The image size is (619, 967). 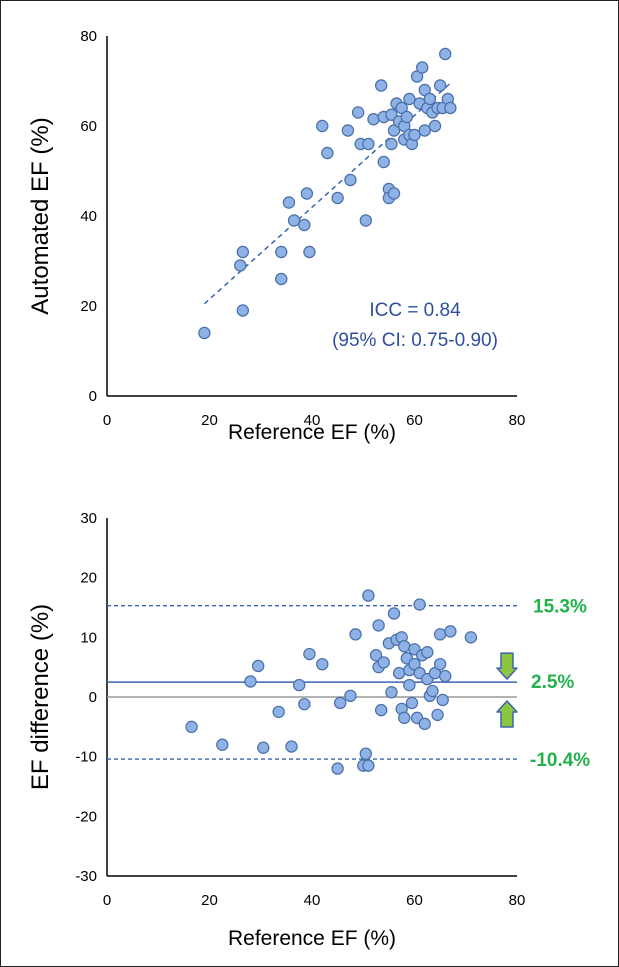 I want to click on arrow-up-icon, so click(x=507, y=714).